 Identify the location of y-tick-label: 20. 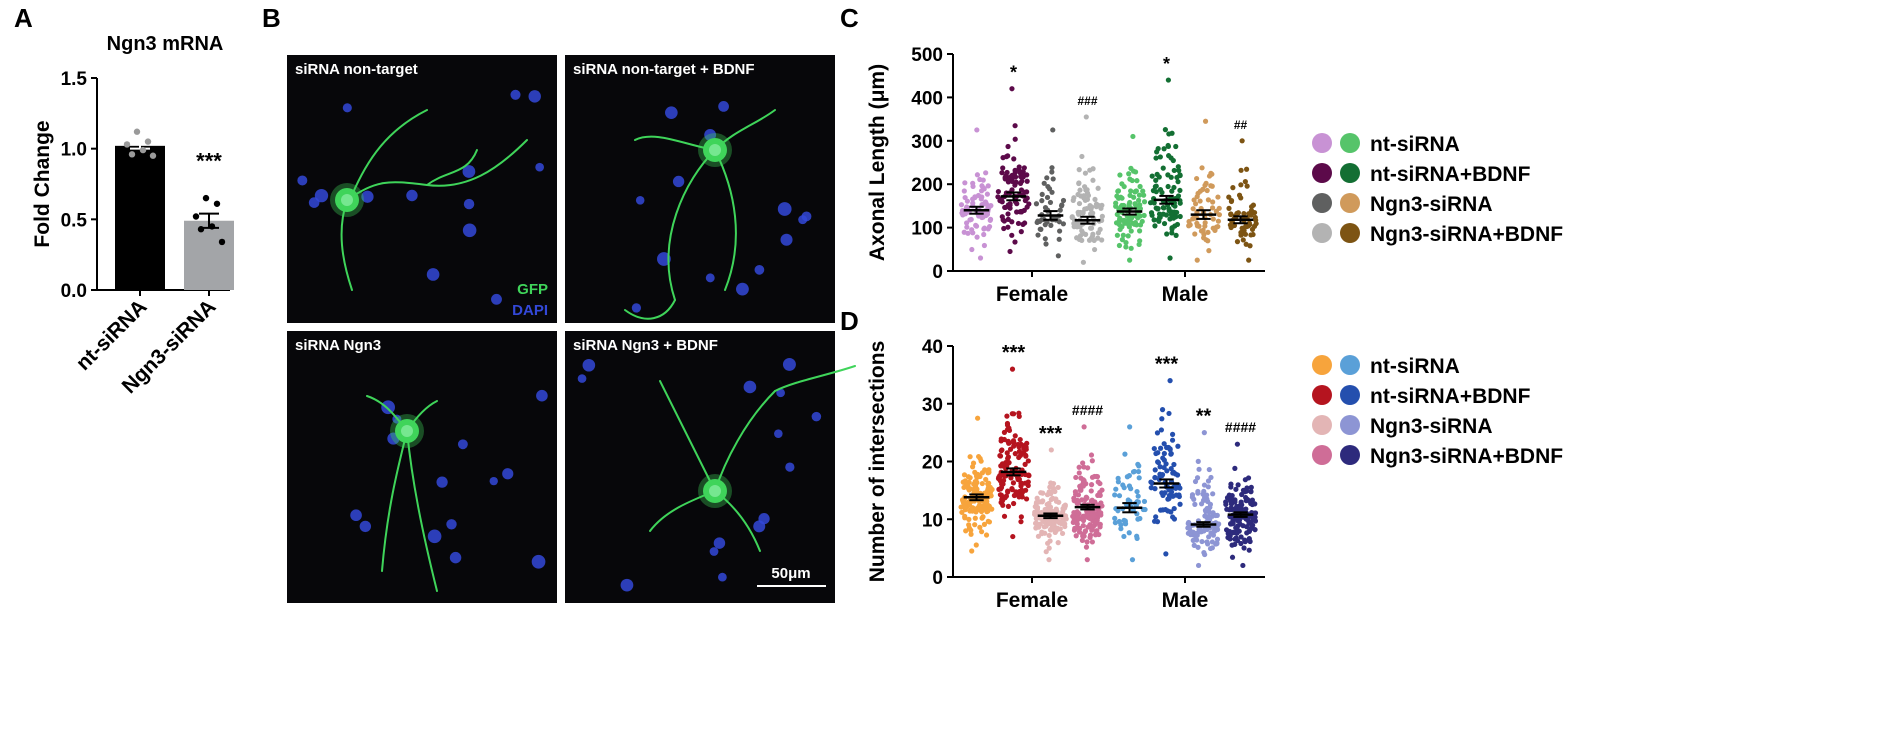
(932, 463).